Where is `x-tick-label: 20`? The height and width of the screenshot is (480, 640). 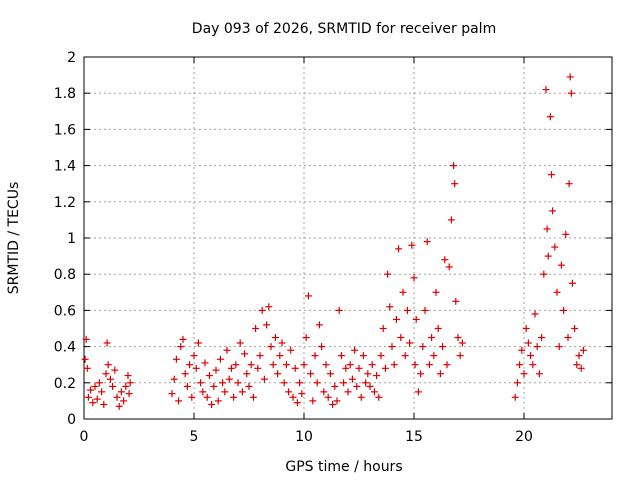
x-tick-label: 20 is located at coordinates (524, 437).